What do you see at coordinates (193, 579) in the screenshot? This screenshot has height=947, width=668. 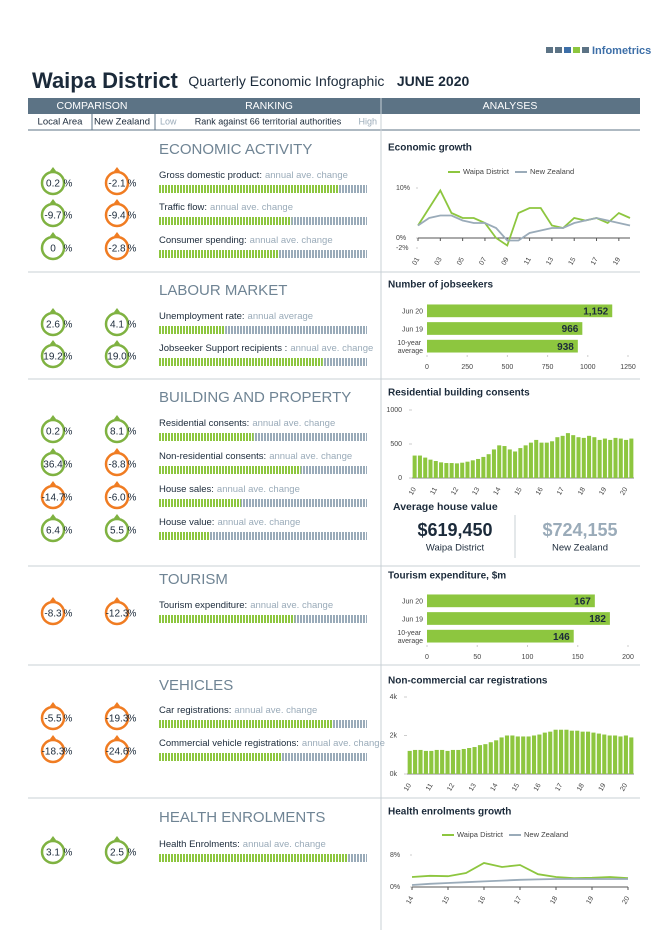 I see `section-title: TOURISM` at bounding box center [193, 579].